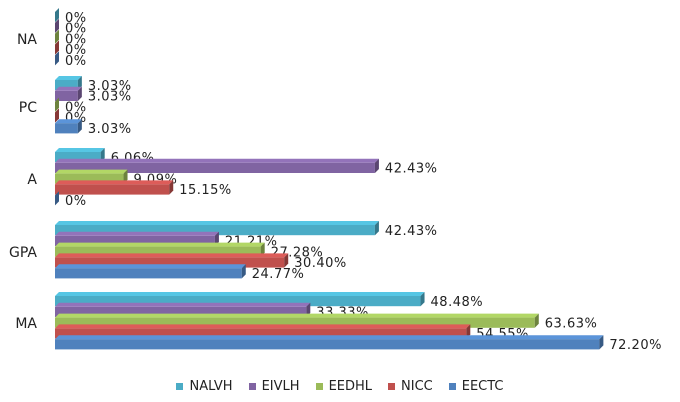  What do you see at coordinates (274, 386) in the screenshot?
I see `legend-item-eivlh: EIVLH` at bounding box center [274, 386].